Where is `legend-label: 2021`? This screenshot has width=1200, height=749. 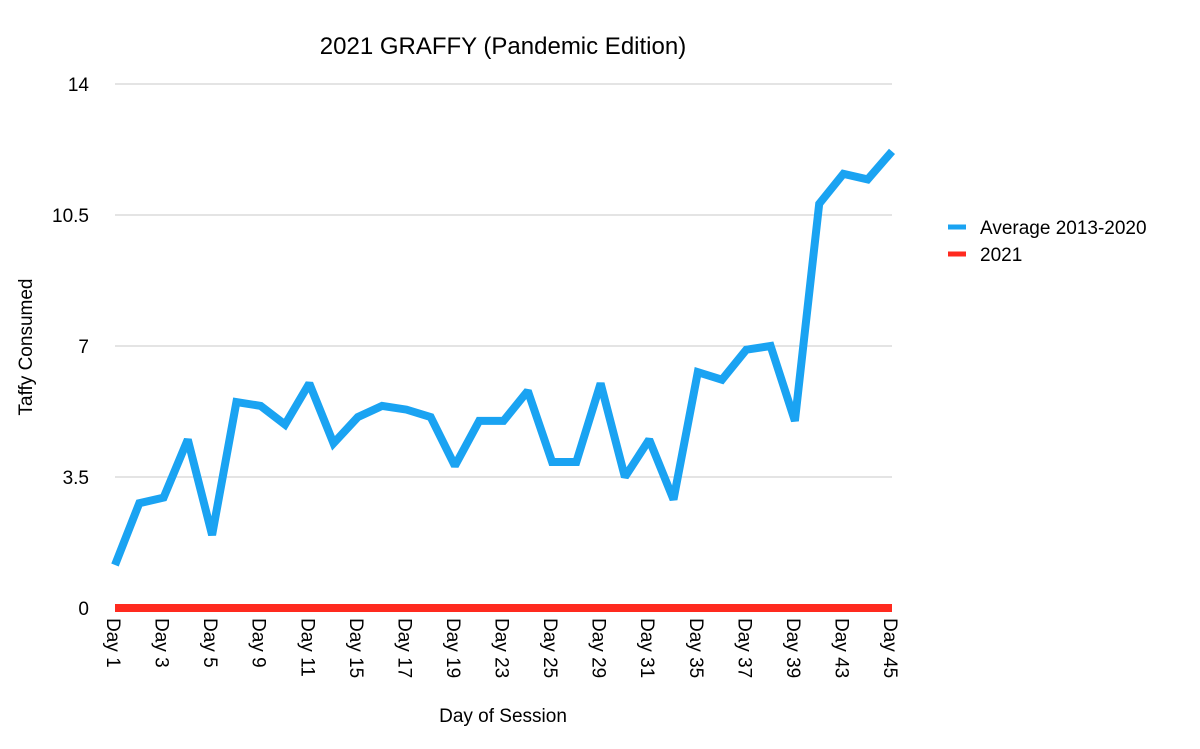
legend-label: 2021 is located at coordinates (1001, 255).